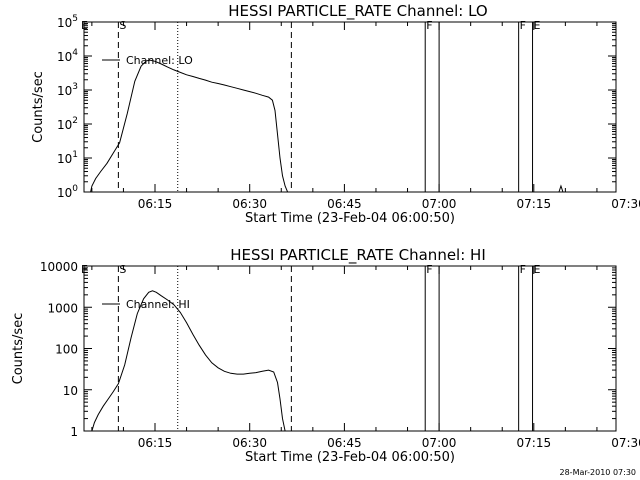  What do you see at coordinates (357, 11) in the screenshot?
I see `chart-title: HESSI PARTICLE_RATE Channel: LO` at bounding box center [357, 11].